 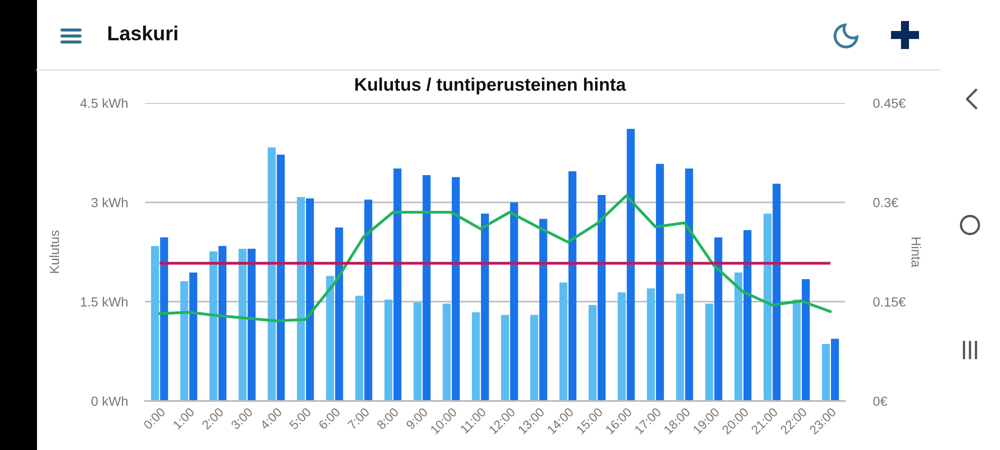 What do you see at coordinates (889, 103) in the screenshot?
I see `y2-tick-label: 0.45€` at bounding box center [889, 103].